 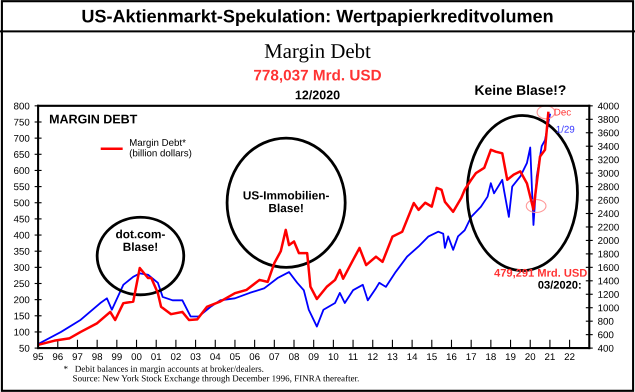 I want to click on x-tick-label: 00, so click(x=137, y=356).